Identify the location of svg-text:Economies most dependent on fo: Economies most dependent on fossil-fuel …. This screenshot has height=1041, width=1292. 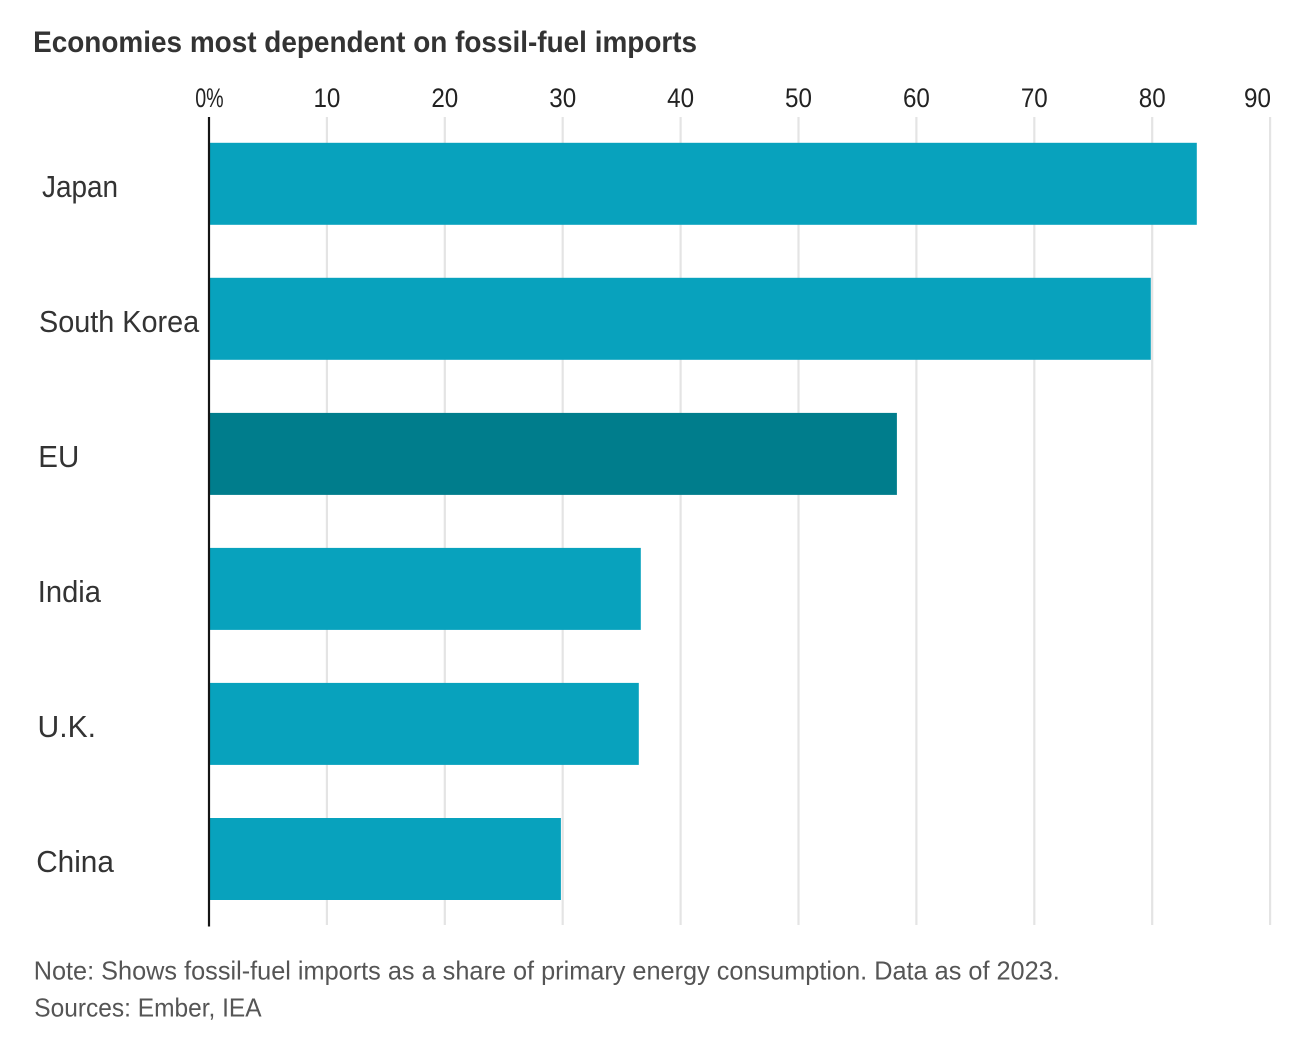
(365, 42).